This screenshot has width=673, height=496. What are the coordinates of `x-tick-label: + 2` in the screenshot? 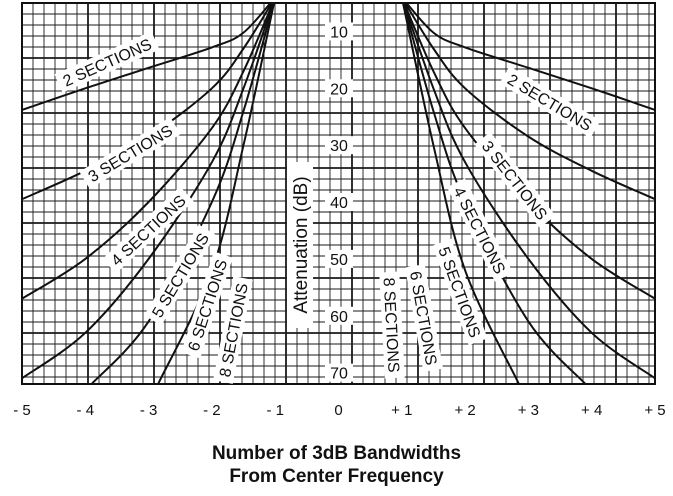 It's located at (464, 410).